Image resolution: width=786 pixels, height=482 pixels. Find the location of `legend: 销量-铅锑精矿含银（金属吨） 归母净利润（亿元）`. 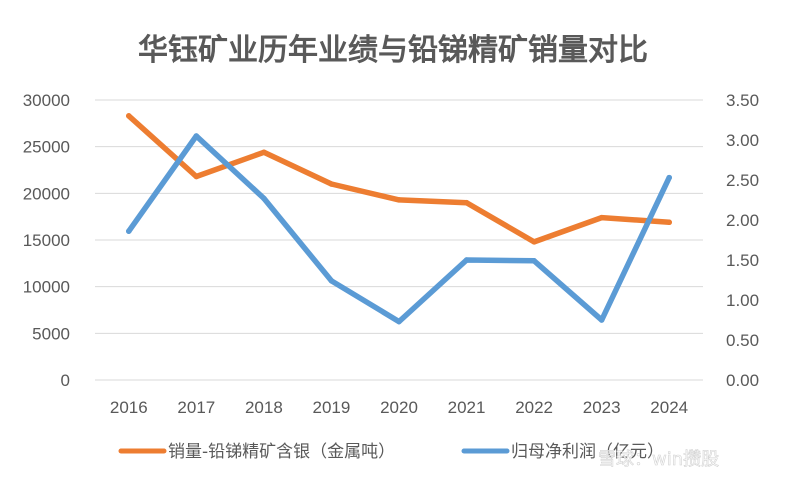

legend: 销量-铅锑精矿含银（金属吨） 归母净利润（亿元） is located at coordinates (391, 452).